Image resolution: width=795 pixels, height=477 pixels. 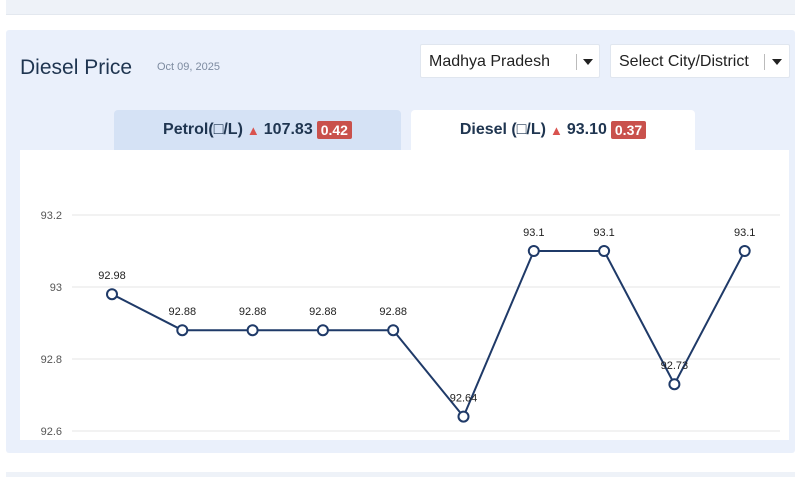 What do you see at coordinates (400, 7) in the screenshot?
I see `top-strip` at bounding box center [400, 7].